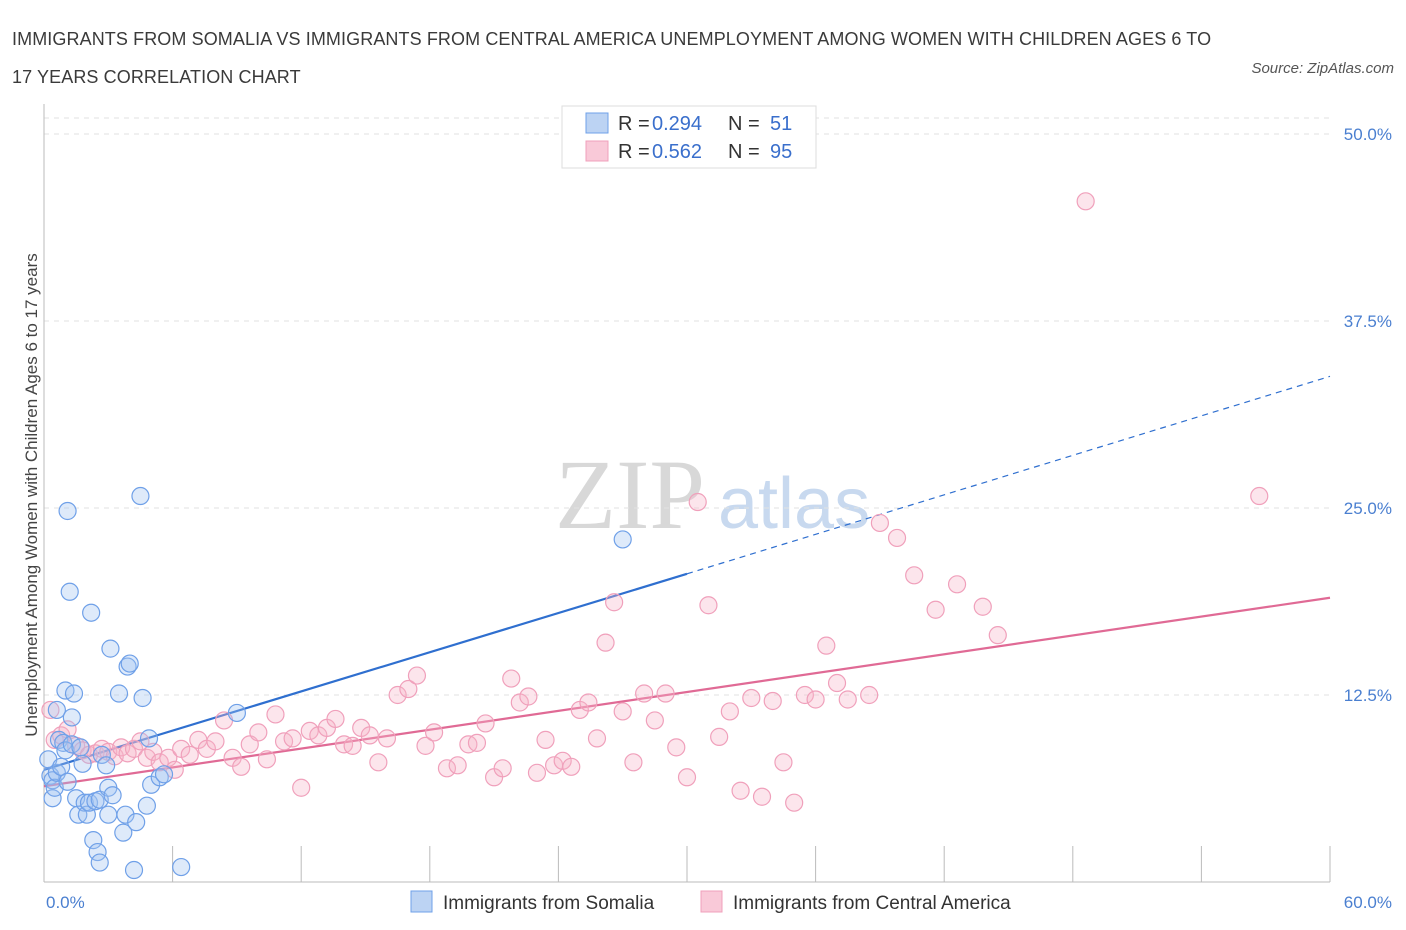 This screenshot has width=1406, height=930. What do you see at coordinates (1322, 68) in the screenshot?
I see `source-label: Source: ZipAtlas.com` at bounding box center [1322, 68].